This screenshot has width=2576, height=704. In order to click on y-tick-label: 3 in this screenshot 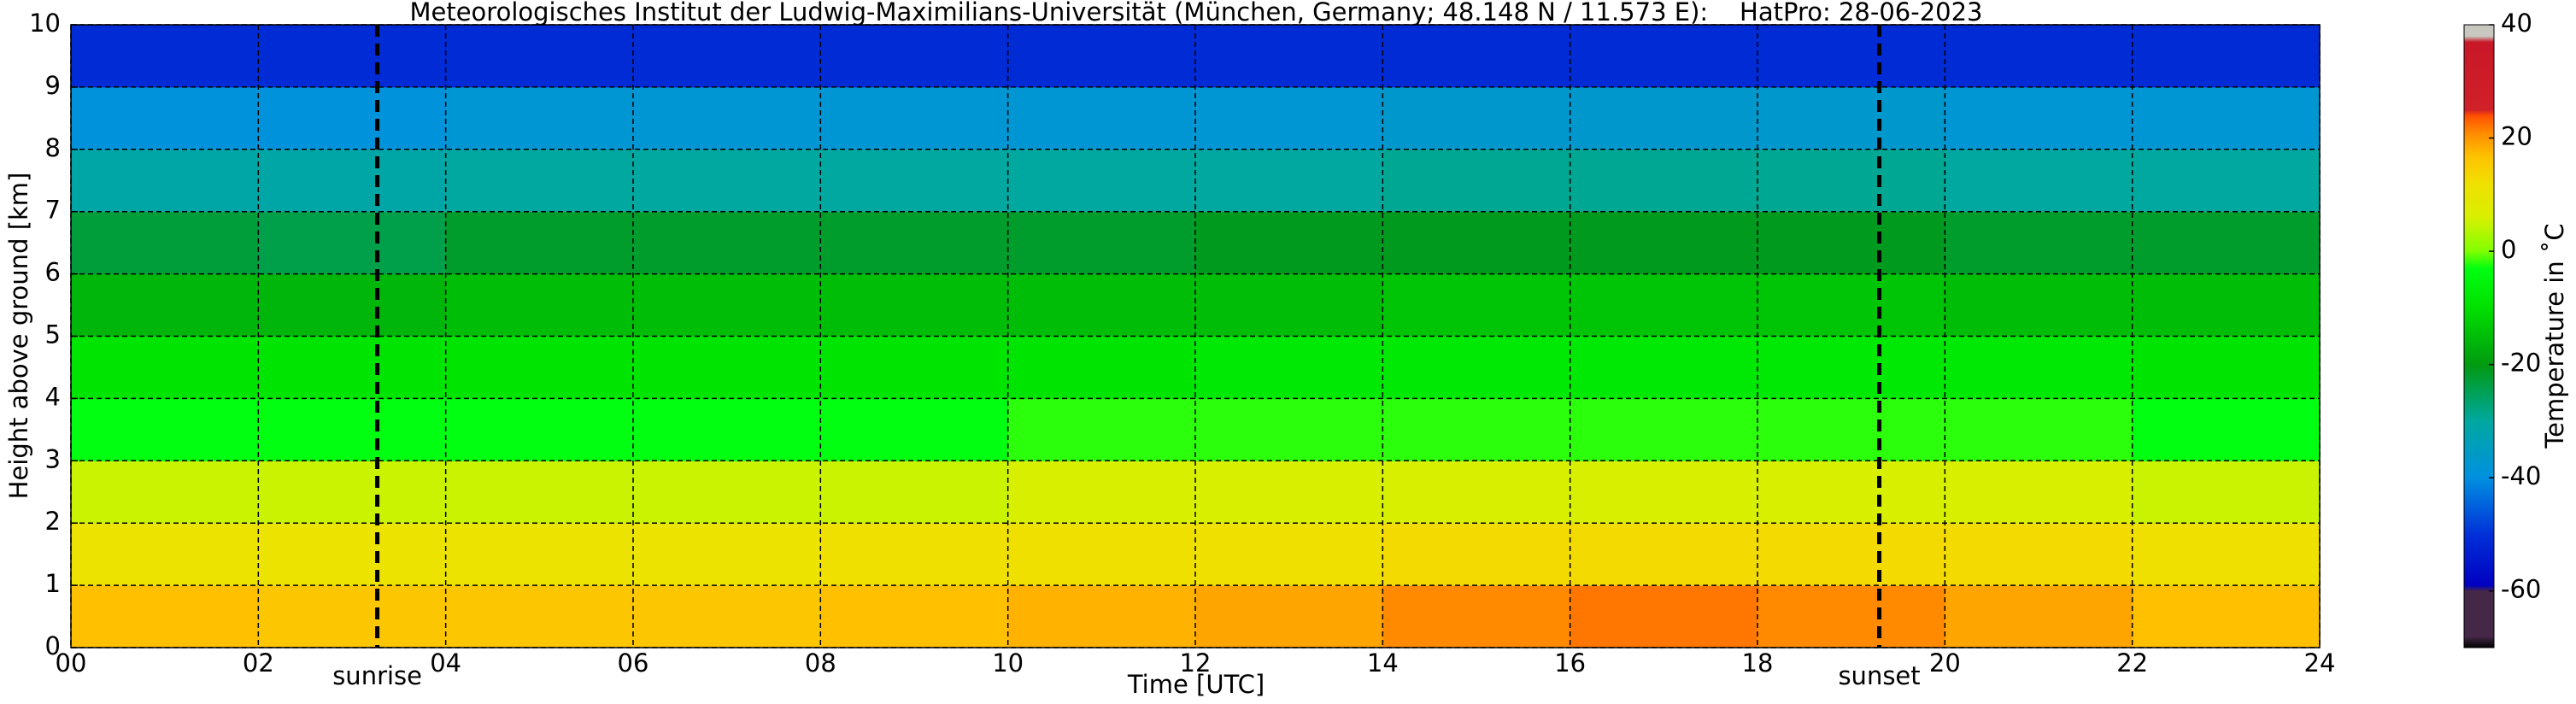, I will do `click(53, 458)`.